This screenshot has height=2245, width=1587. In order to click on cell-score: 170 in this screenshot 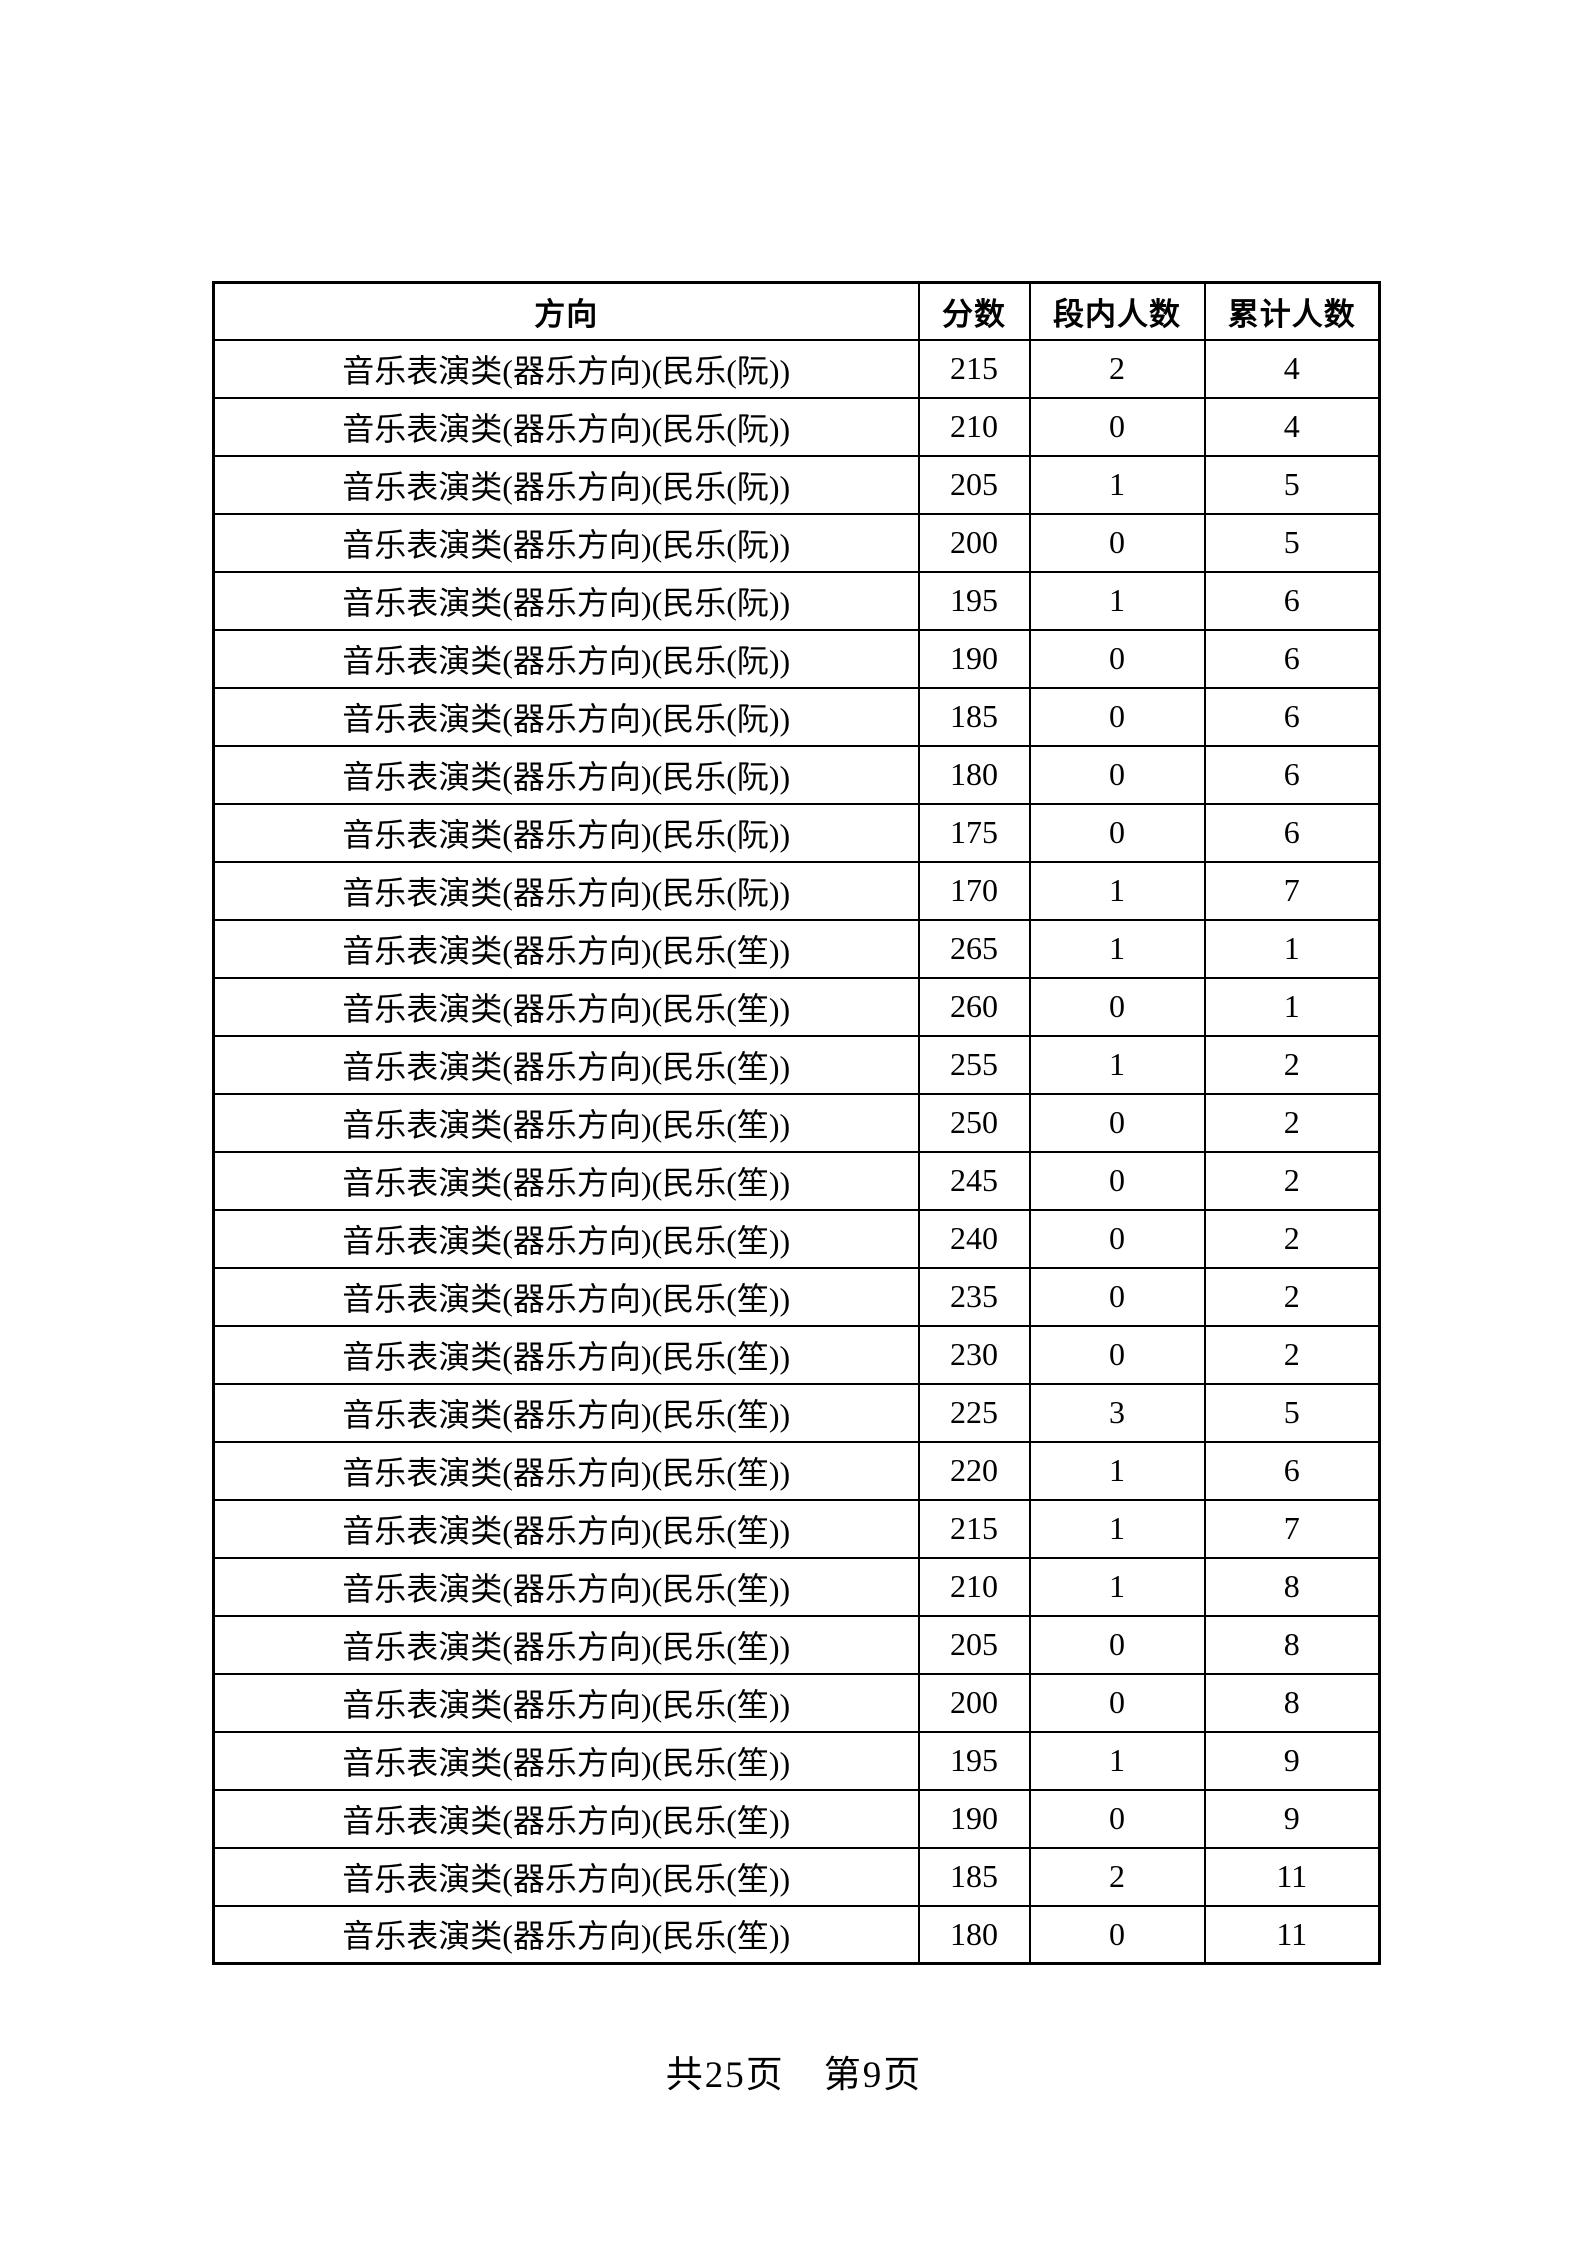, I will do `click(974, 890)`.